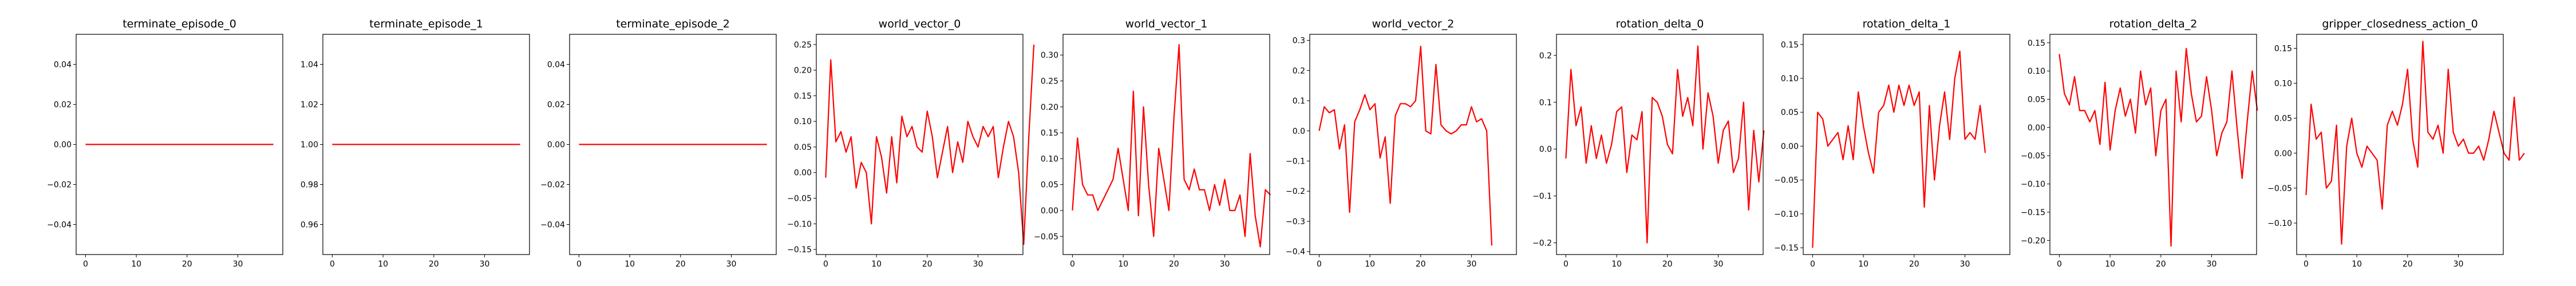 This screenshot has height=286, width=2576. Describe the element at coordinates (803, 71) in the screenshot. I see `y-tick-label: 0.20` at that location.